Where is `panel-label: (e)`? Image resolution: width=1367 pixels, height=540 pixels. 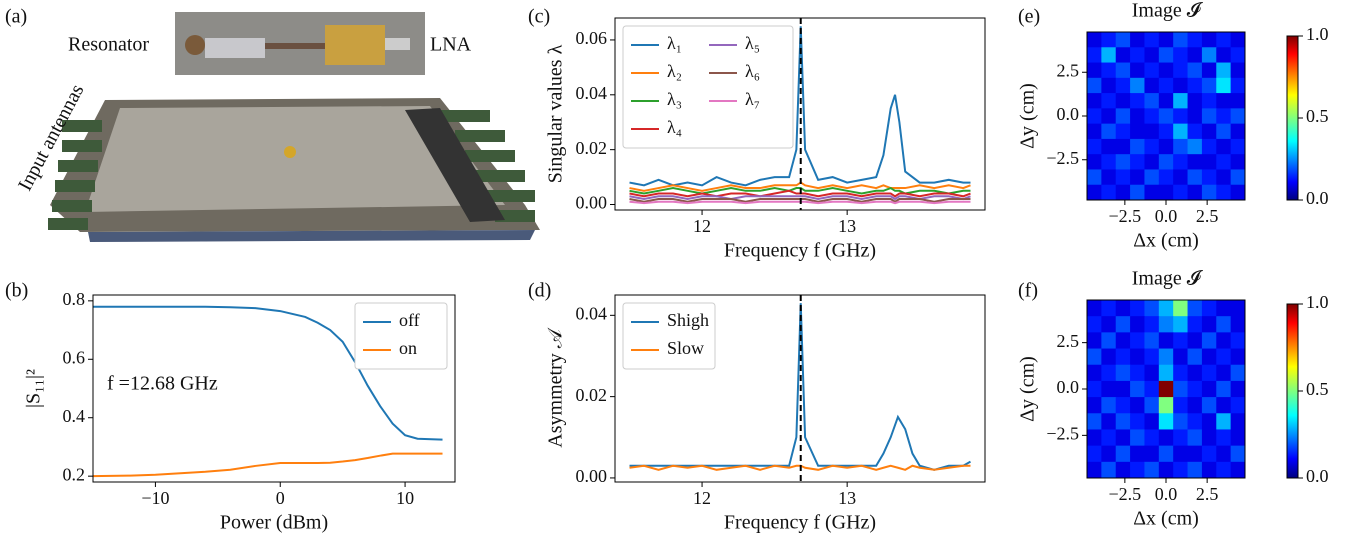 panel-label: (e) is located at coordinates (1029, 17).